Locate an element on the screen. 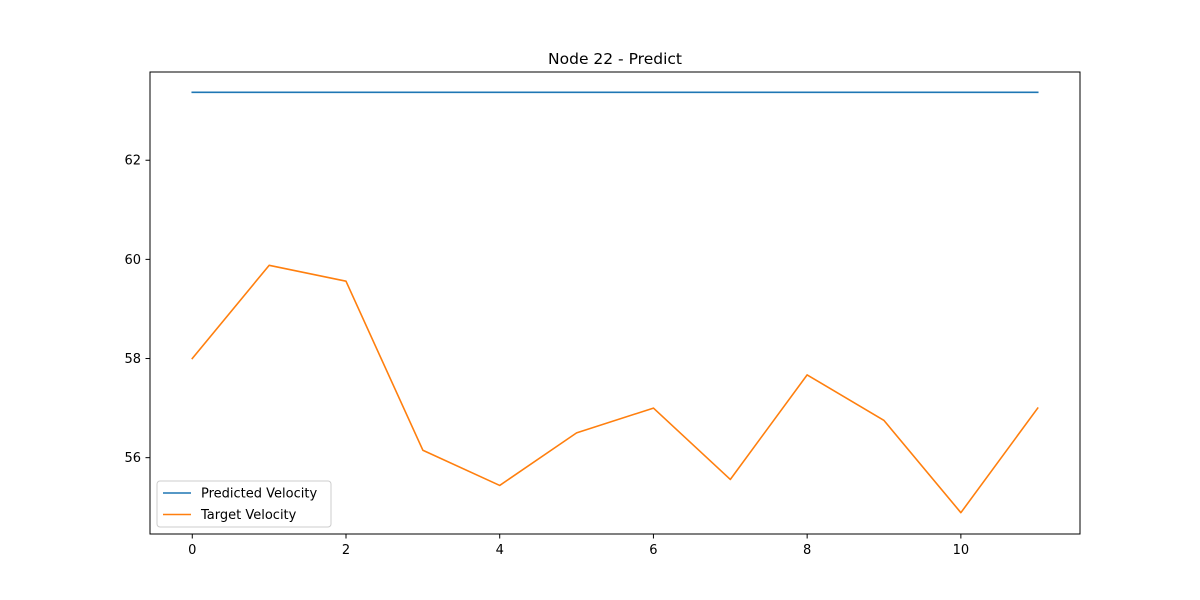 This screenshot has width=1200, height=600. x-tick-label: 10 is located at coordinates (961, 550).